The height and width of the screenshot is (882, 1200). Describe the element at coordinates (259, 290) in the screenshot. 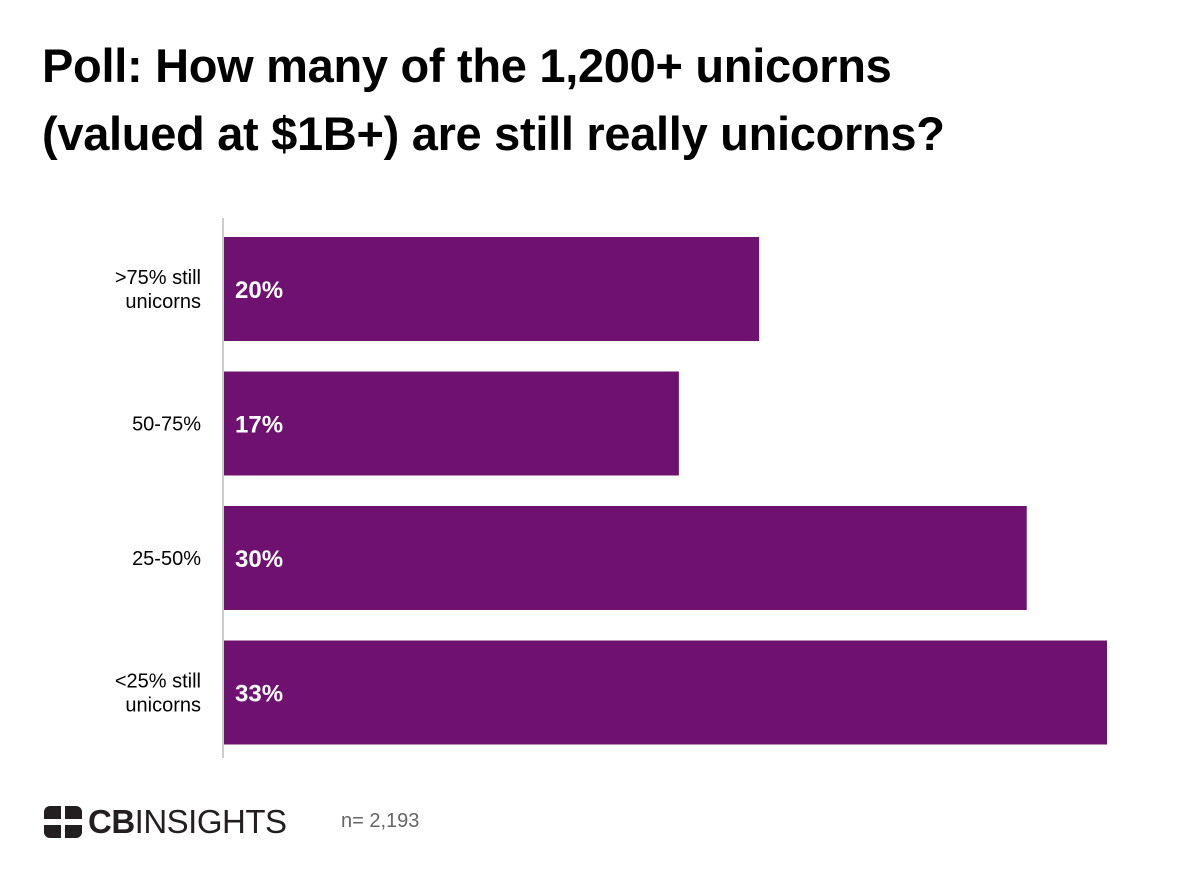

I see `bar-value-label-0: 20%` at that location.